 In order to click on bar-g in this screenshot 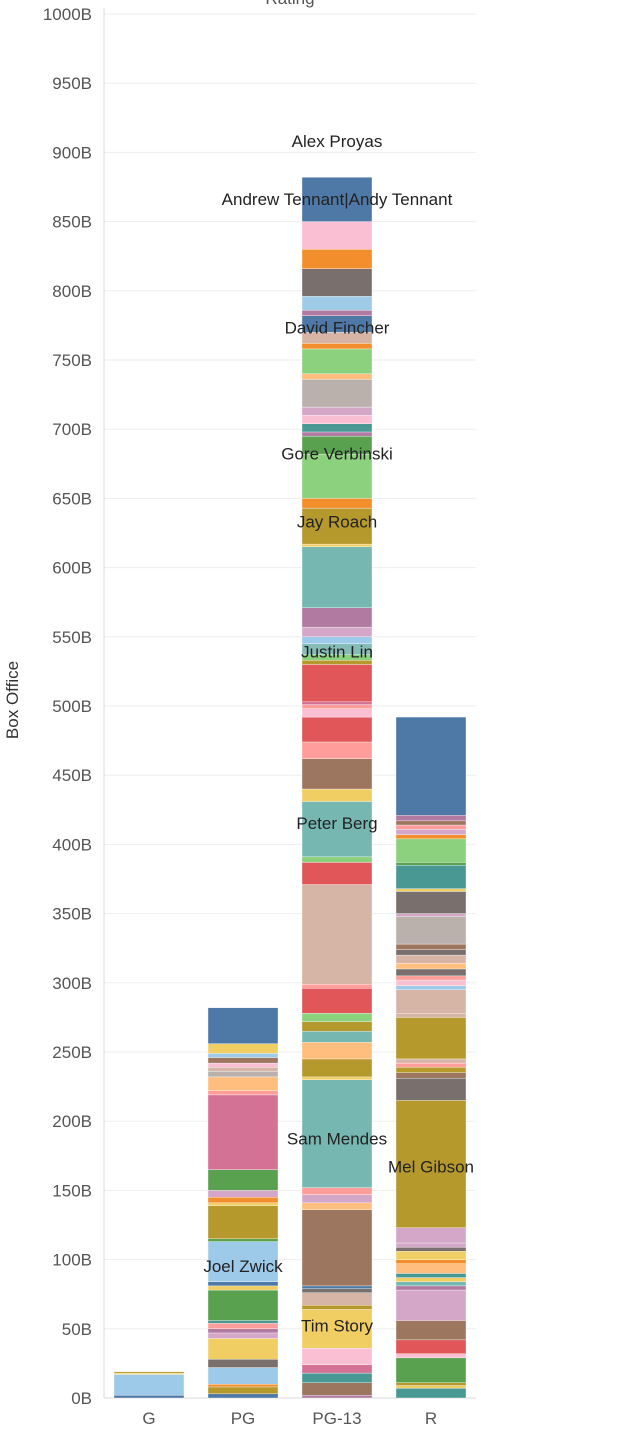, I will do `click(149, 1385)`.